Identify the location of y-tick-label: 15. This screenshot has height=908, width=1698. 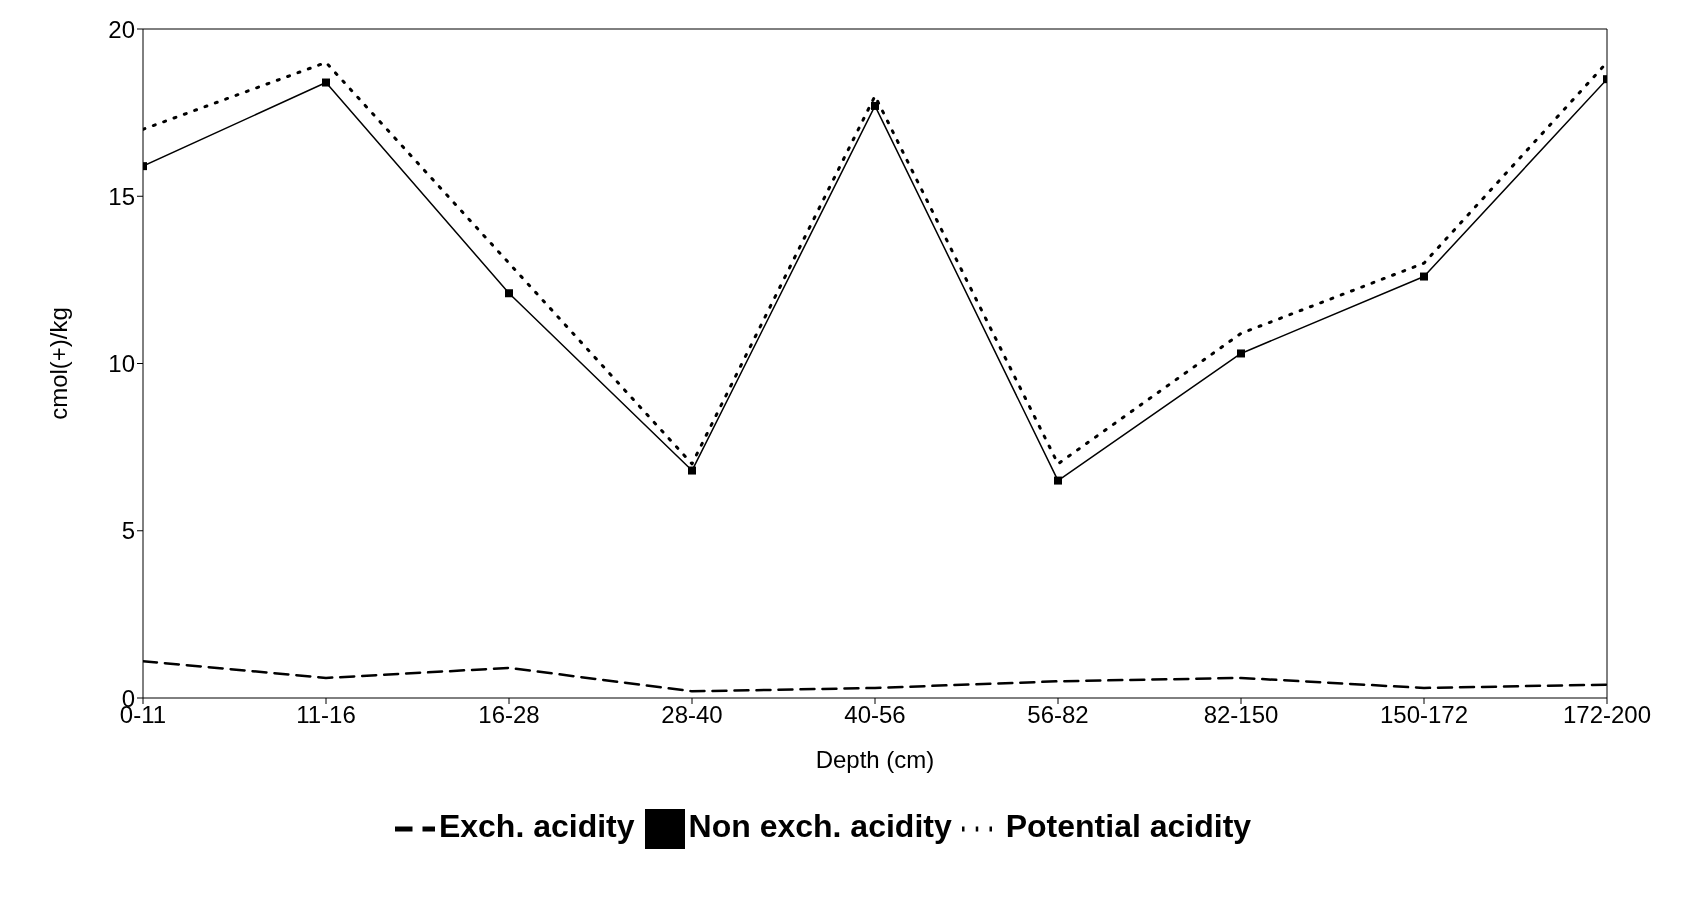
(121, 196).